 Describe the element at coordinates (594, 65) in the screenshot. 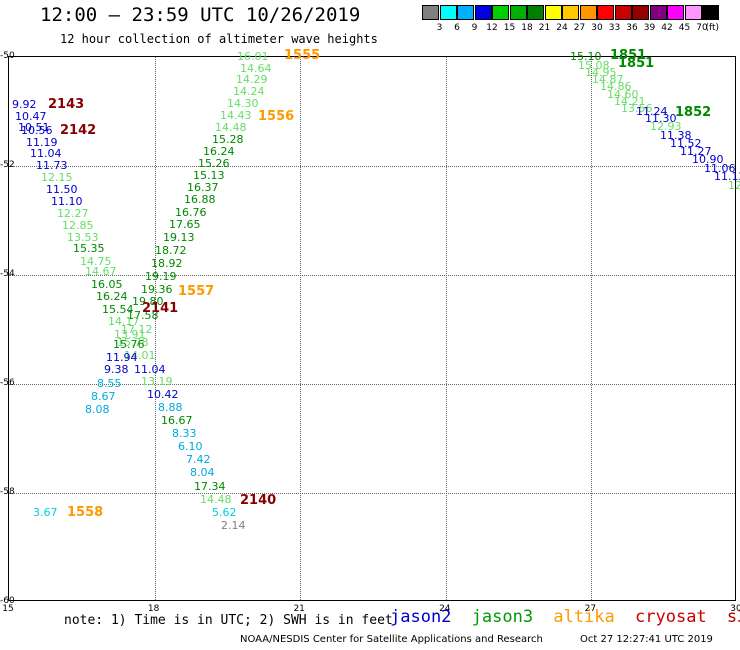

I see `wave-height-value: 15.08` at that location.